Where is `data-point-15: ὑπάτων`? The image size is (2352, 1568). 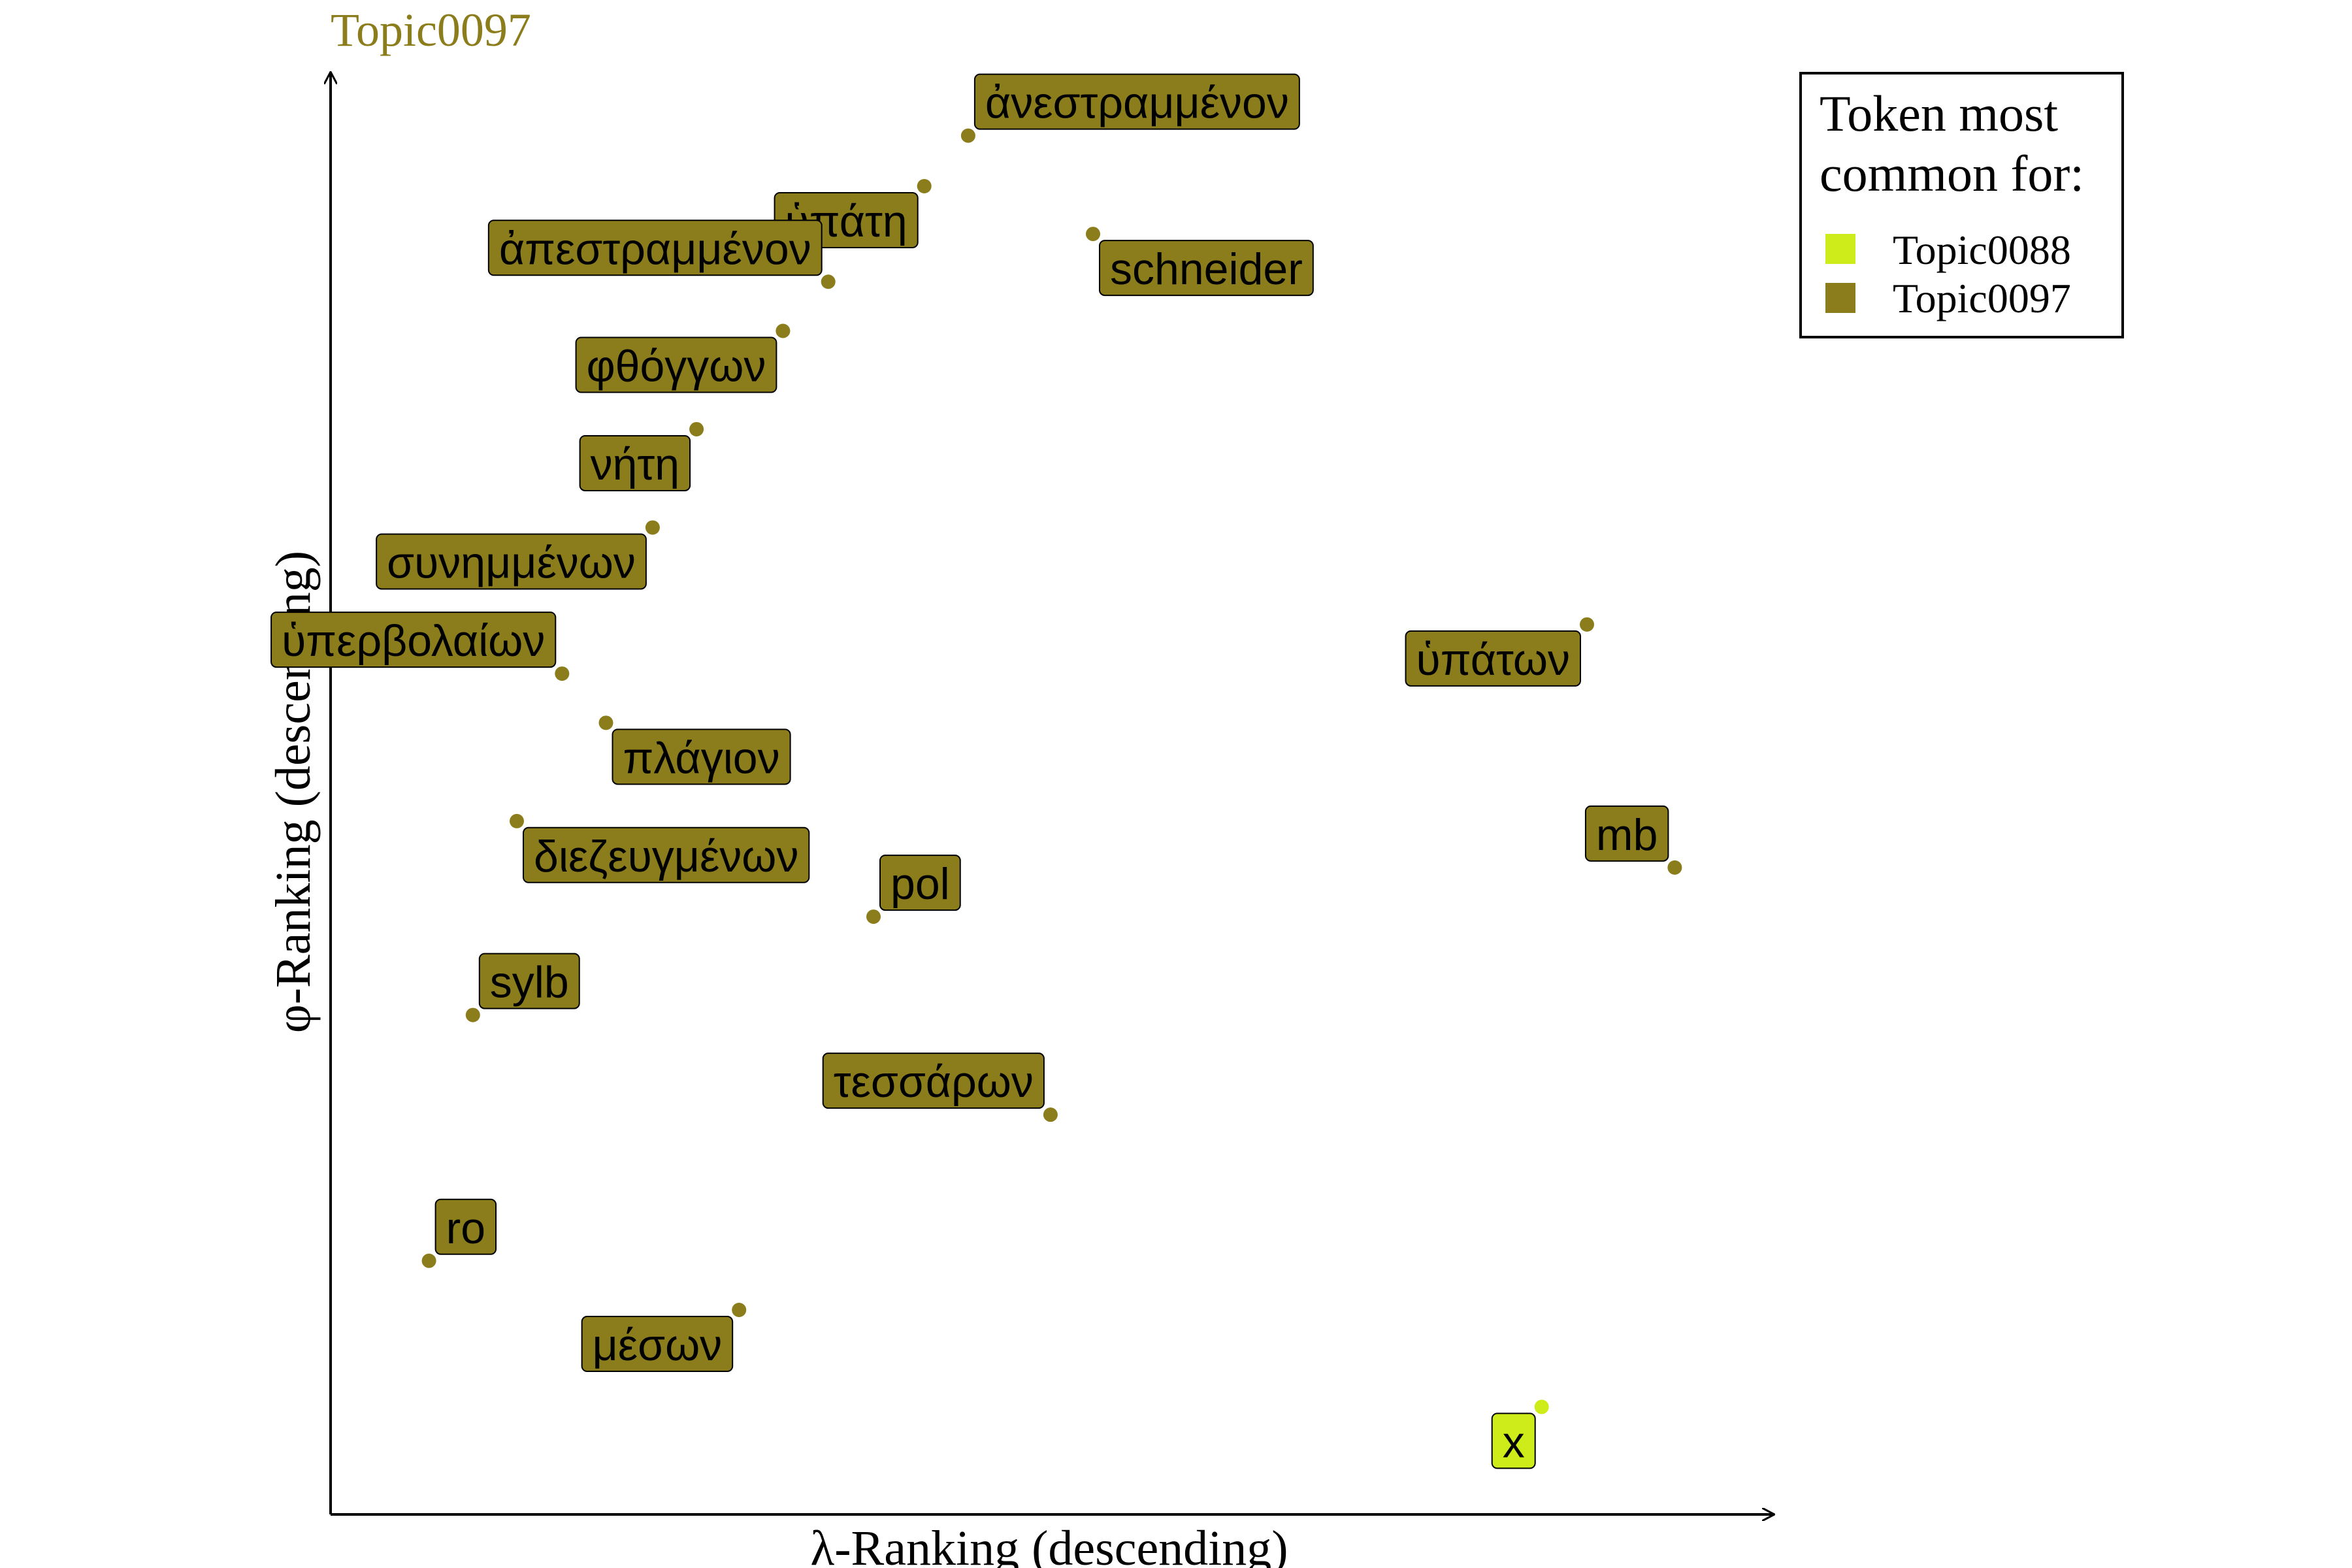
data-point-15: ὑπάτων is located at coordinates (1499, 652).